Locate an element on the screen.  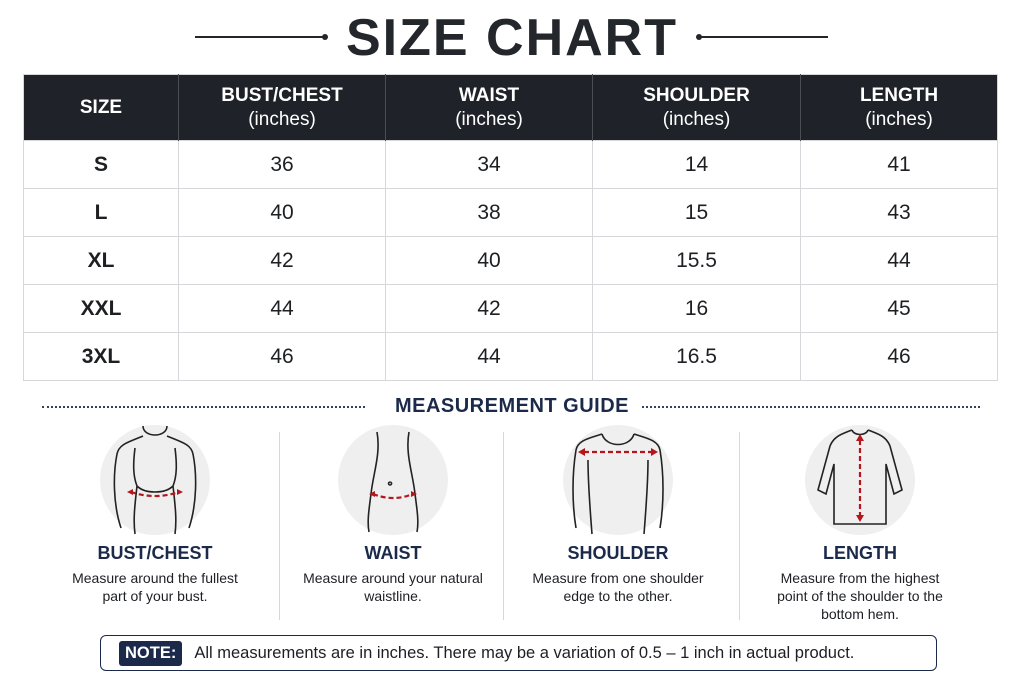
value-cell: 45 is located at coordinates (899, 308).